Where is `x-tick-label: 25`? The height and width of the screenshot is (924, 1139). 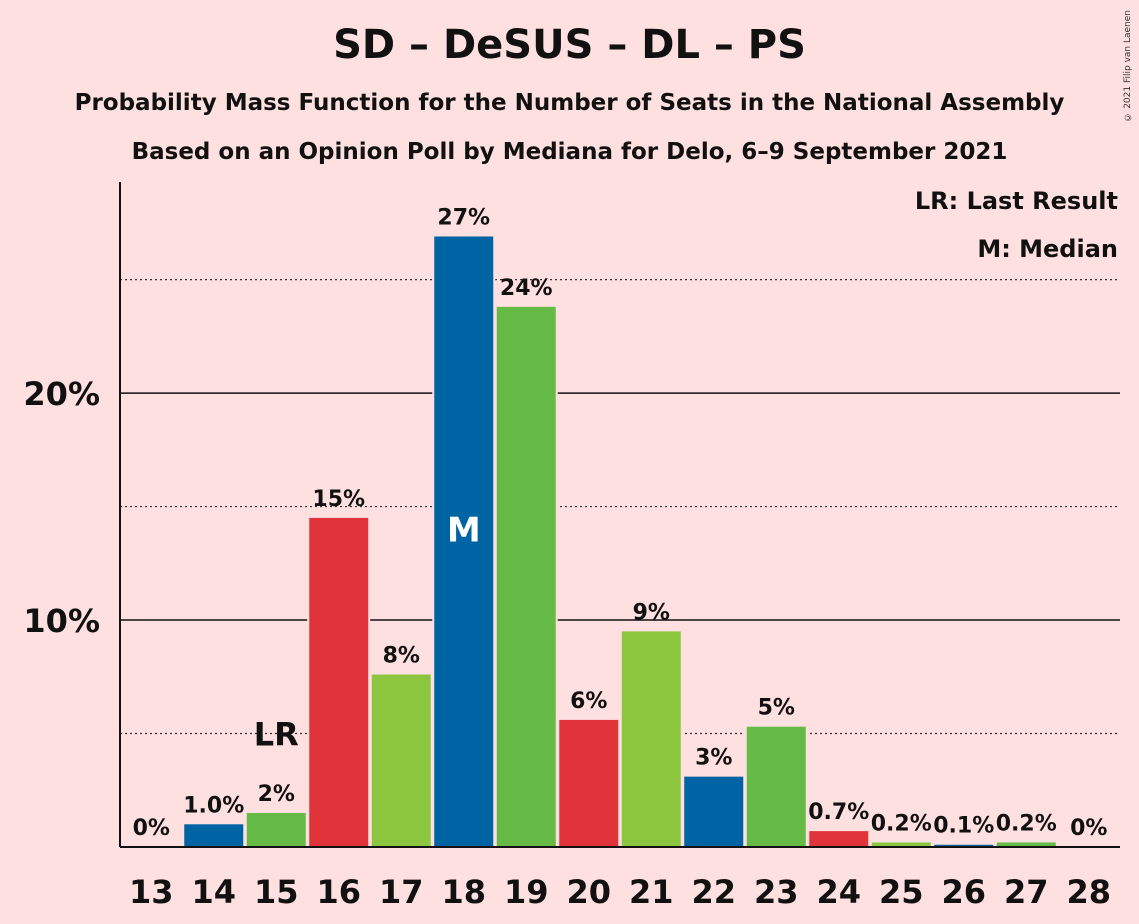 x-tick-label: 25 is located at coordinates (901, 892).